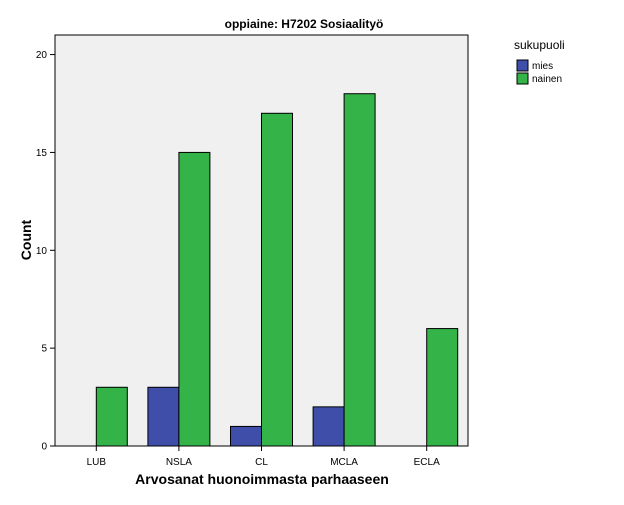  Describe the element at coordinates (246, 436) in the screenshot. I see `bar-mies-CL` at that location.